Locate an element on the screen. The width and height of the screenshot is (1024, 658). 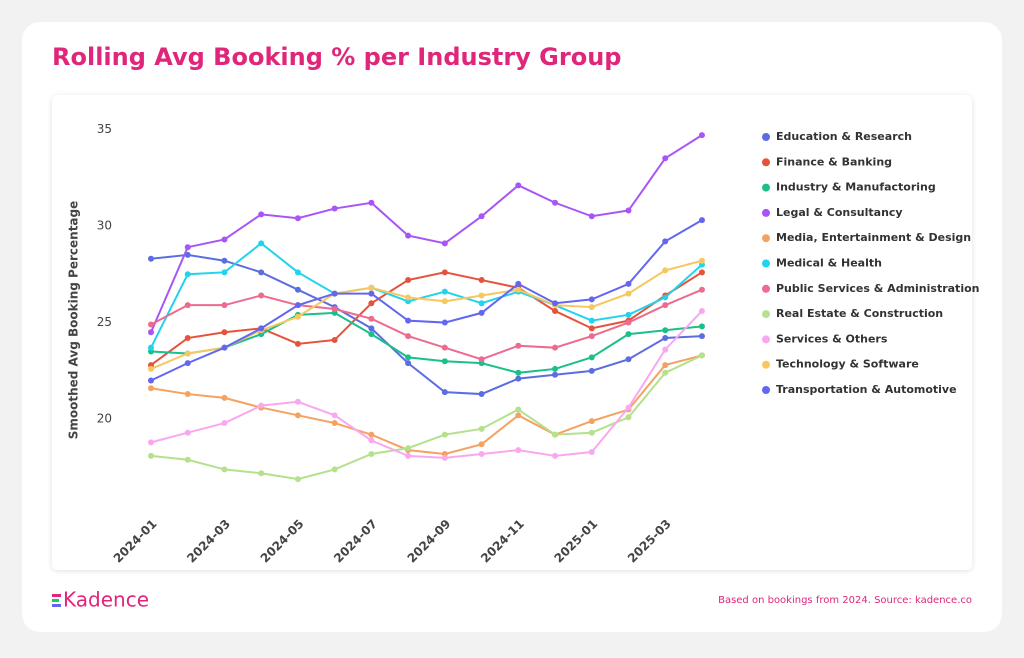
legend-label: Education & Research is located at coordinates (844, 136).